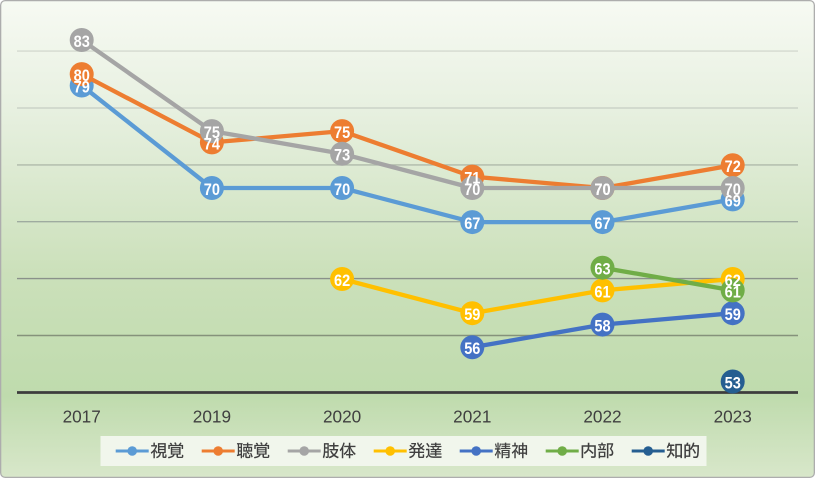  What do you see at coordinates (82, 86) in the screenshot?
I see `svg-text: 79` at bounding box center [82, 86].